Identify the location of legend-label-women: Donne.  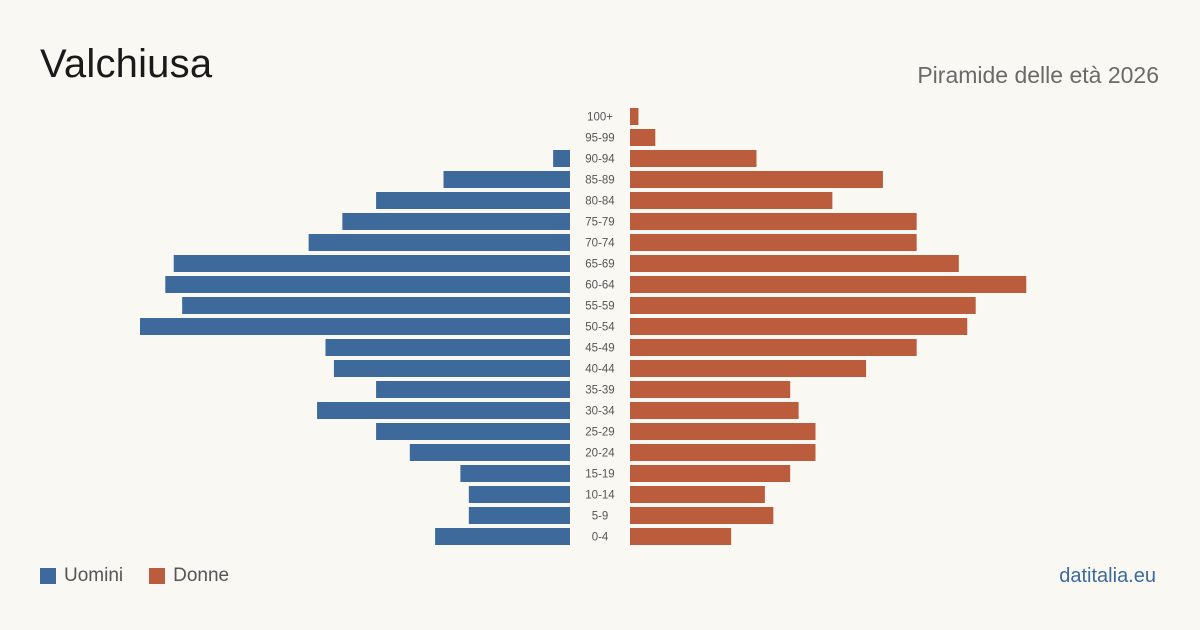
(201, 575).